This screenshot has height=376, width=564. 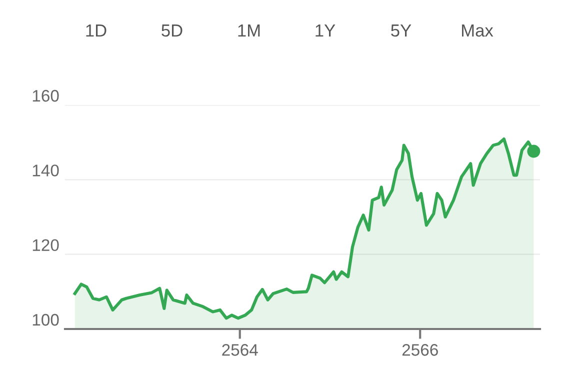 I want to click on y-tick-label: 160, so click(x=45, y=96).